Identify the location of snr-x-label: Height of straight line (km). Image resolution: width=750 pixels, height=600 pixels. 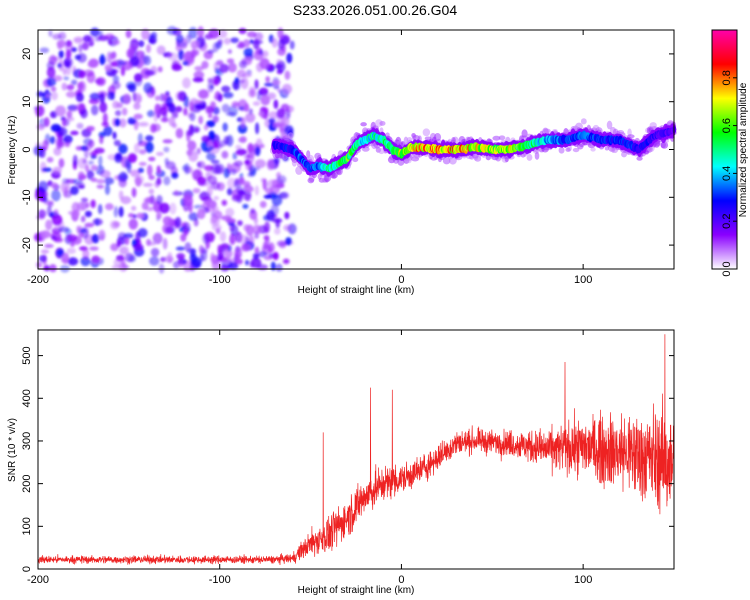
(356, 590).